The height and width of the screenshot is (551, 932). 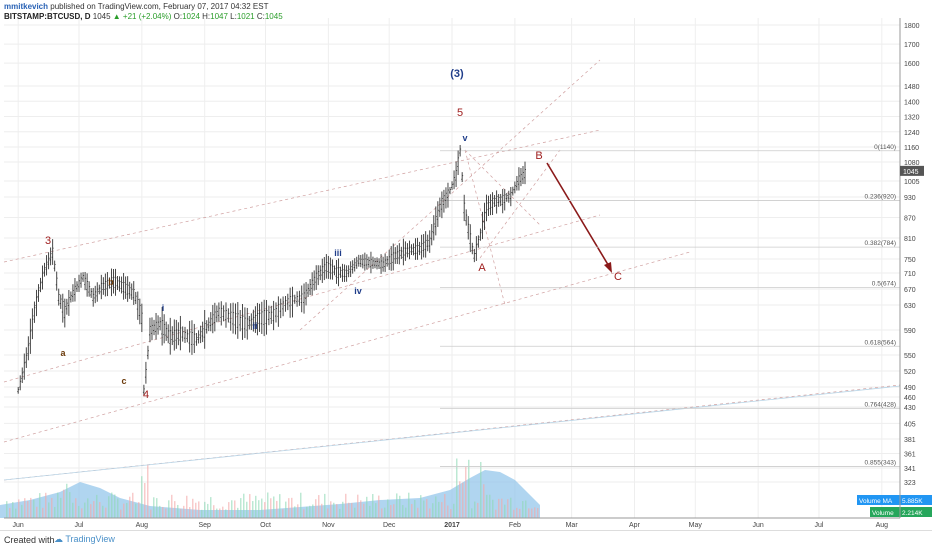 What do you see at coordinates (880, 196) in the screenshot?
I see `fib-label: 0.236(920)` at bounding box center [880, 196].